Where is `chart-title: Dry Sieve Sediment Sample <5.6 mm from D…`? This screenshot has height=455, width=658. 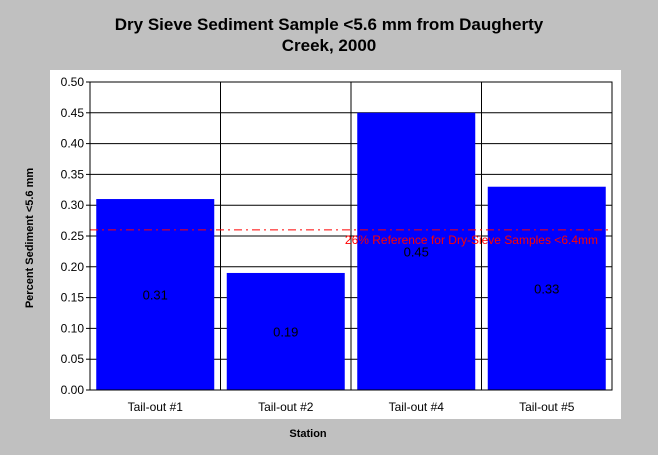 chart-title: Dry Sieve Sediment Sample <5.6 mm from D… is located at coordinates (329, 35).